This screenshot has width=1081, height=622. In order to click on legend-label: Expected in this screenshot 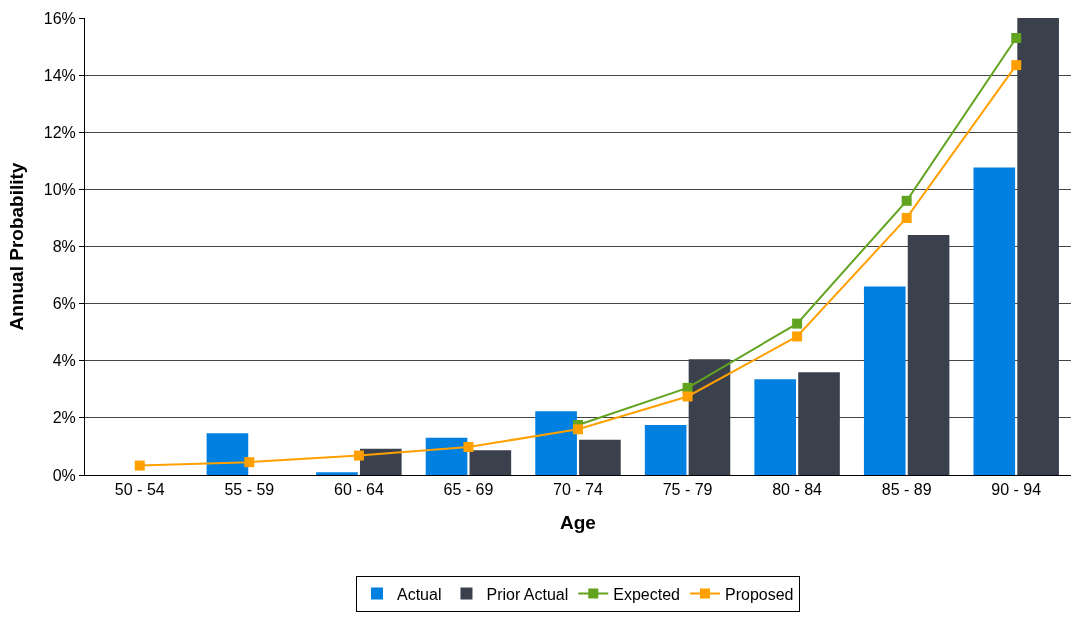, I will do `click(646, 594)`.